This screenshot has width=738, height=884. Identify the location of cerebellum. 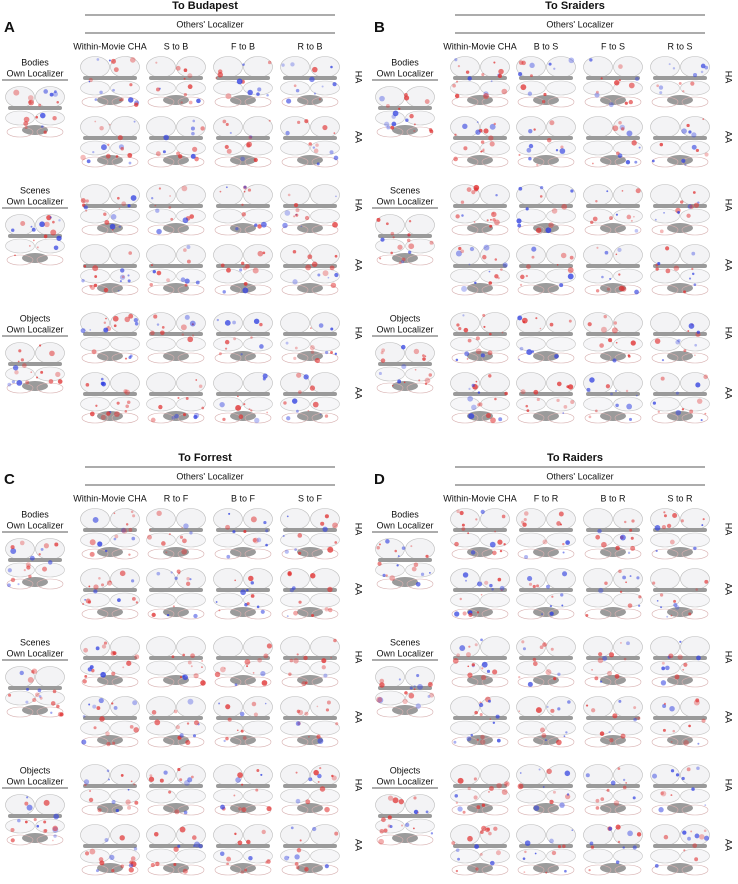
(680, 78).